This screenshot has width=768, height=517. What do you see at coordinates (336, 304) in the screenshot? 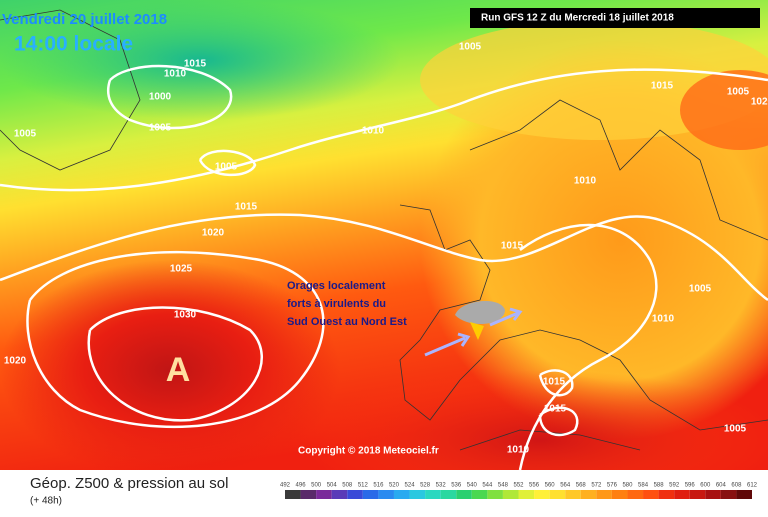
I see `annotation-line: forts à virulents du` at bounding box center [336, 304].